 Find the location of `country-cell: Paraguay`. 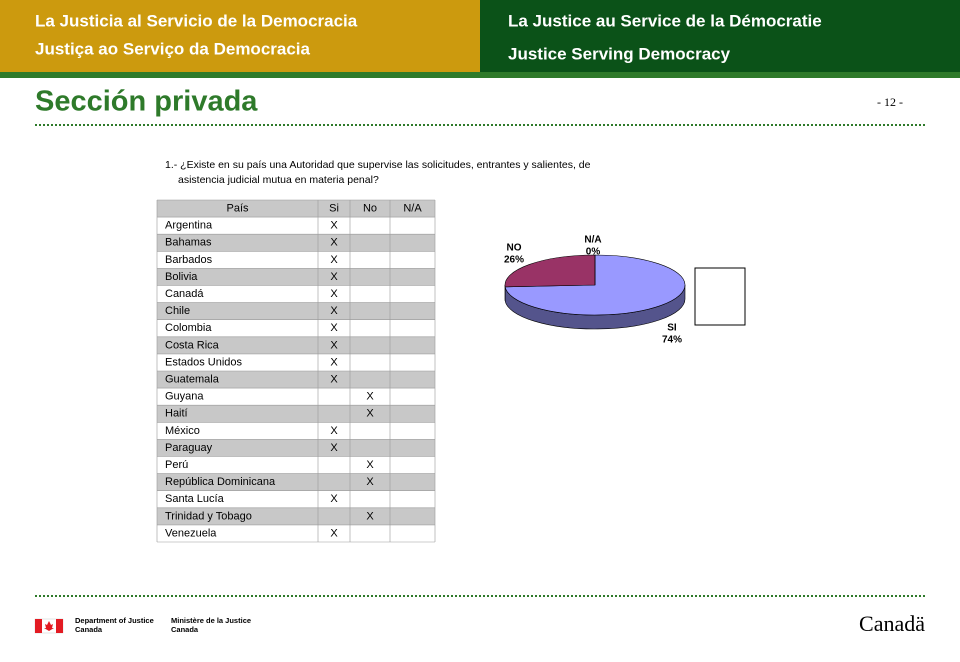

country-cell: Paraguay is located at coordinates (189, 448).